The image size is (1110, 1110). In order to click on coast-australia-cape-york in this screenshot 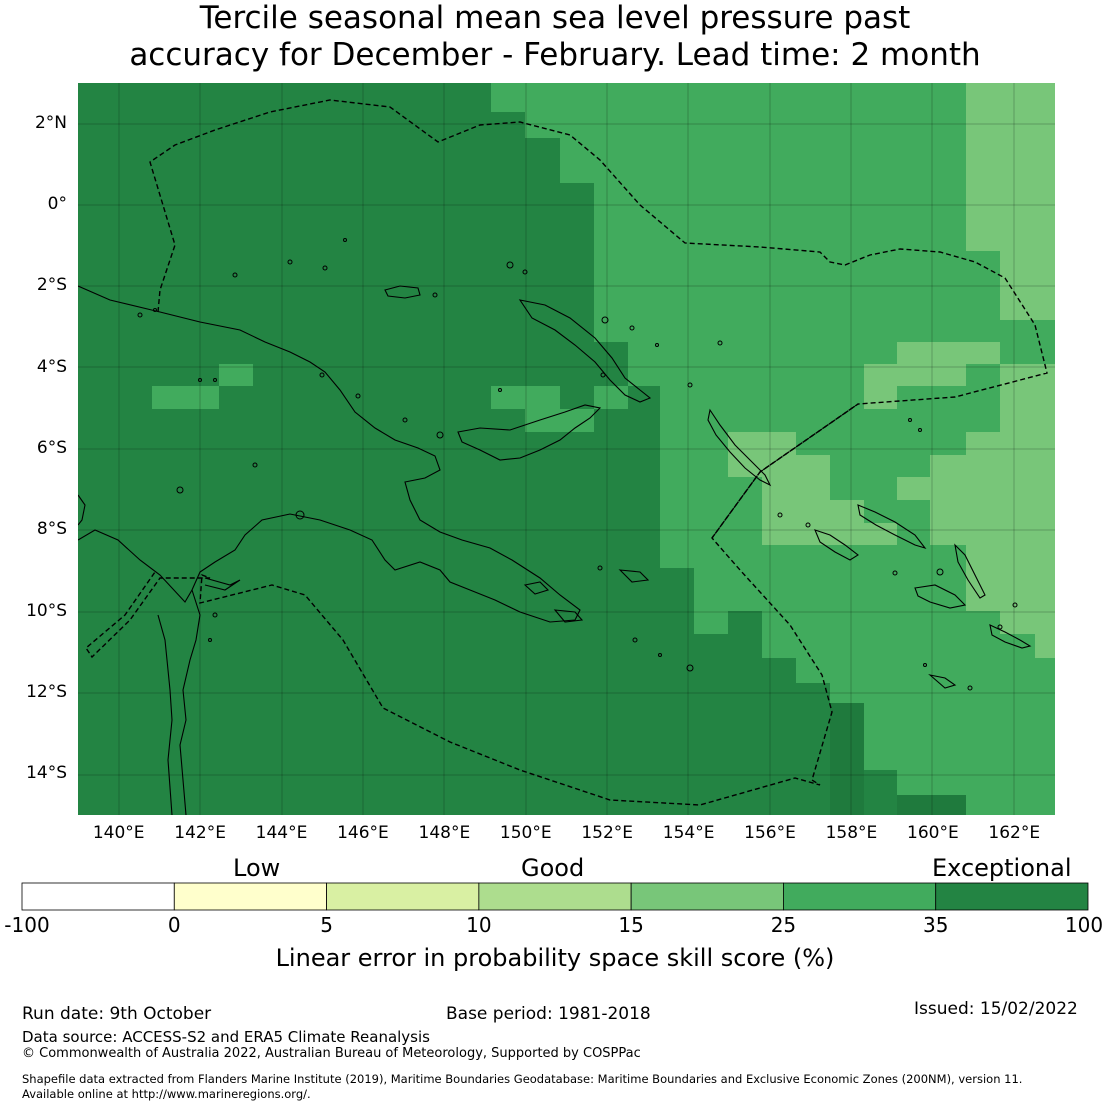, I will do `click(190, 702)`.